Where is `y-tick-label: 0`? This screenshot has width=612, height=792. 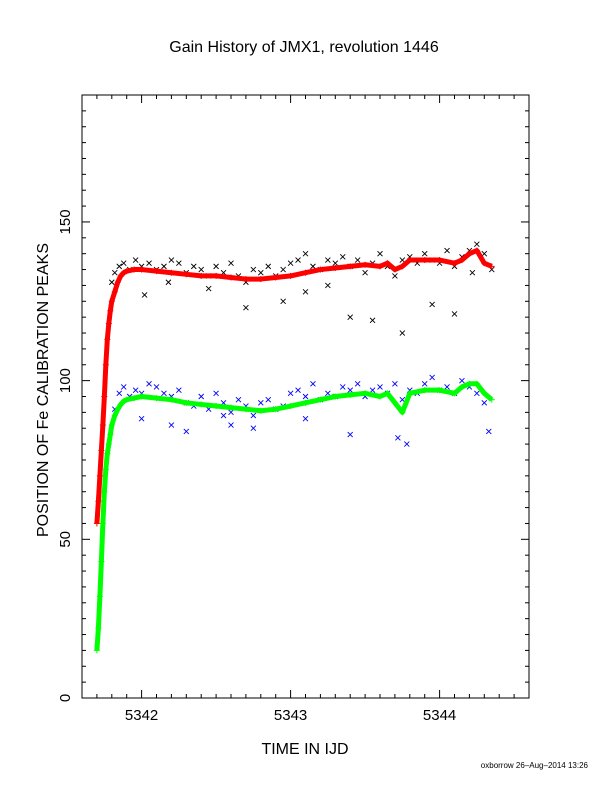
y-tick-label: 0 is located at coordinates (65, 698).